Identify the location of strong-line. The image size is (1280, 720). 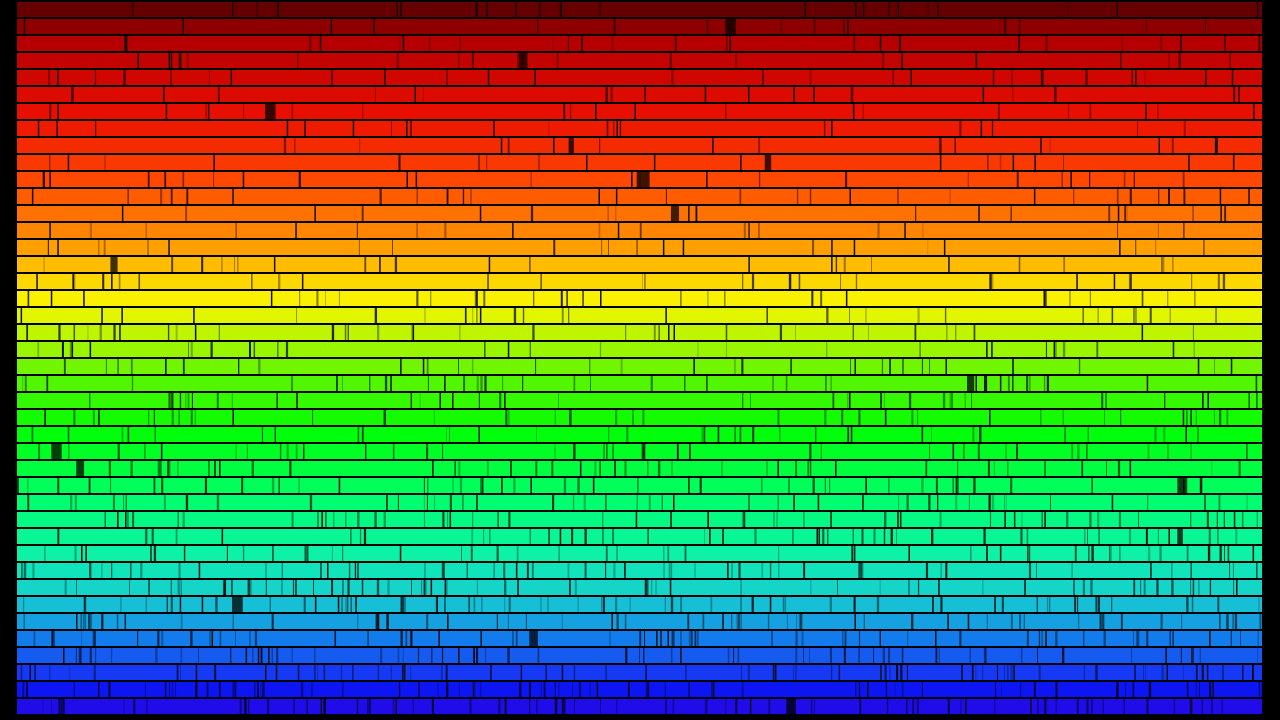
(730, 26).